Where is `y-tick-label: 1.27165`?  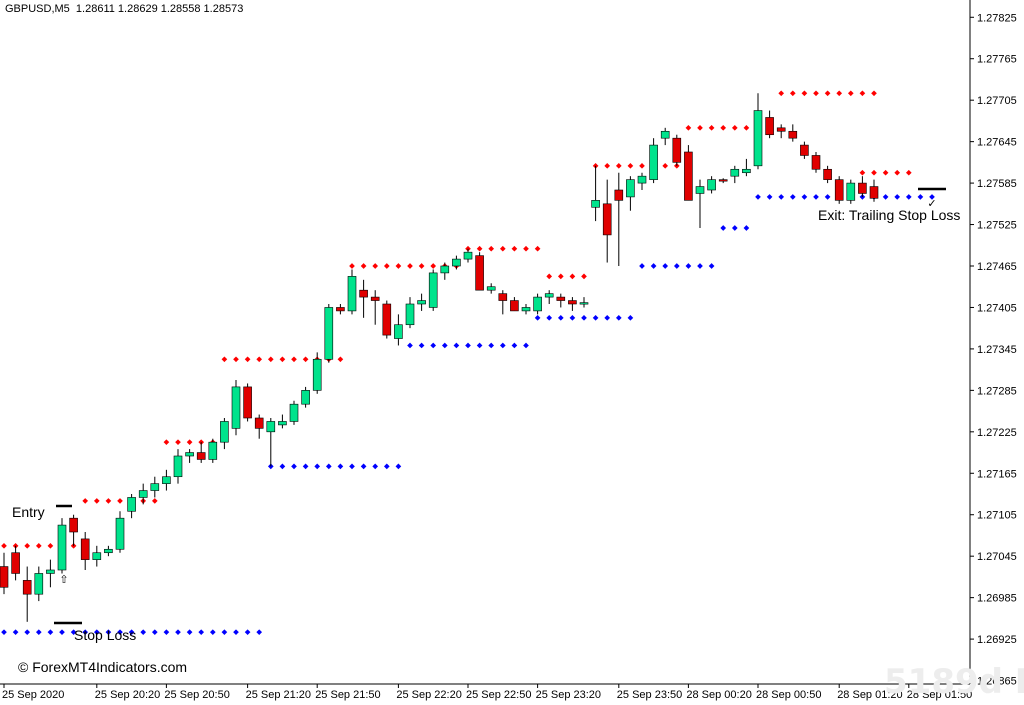 y-tick-label: 1.27165 is located at coordinates (997, 474).